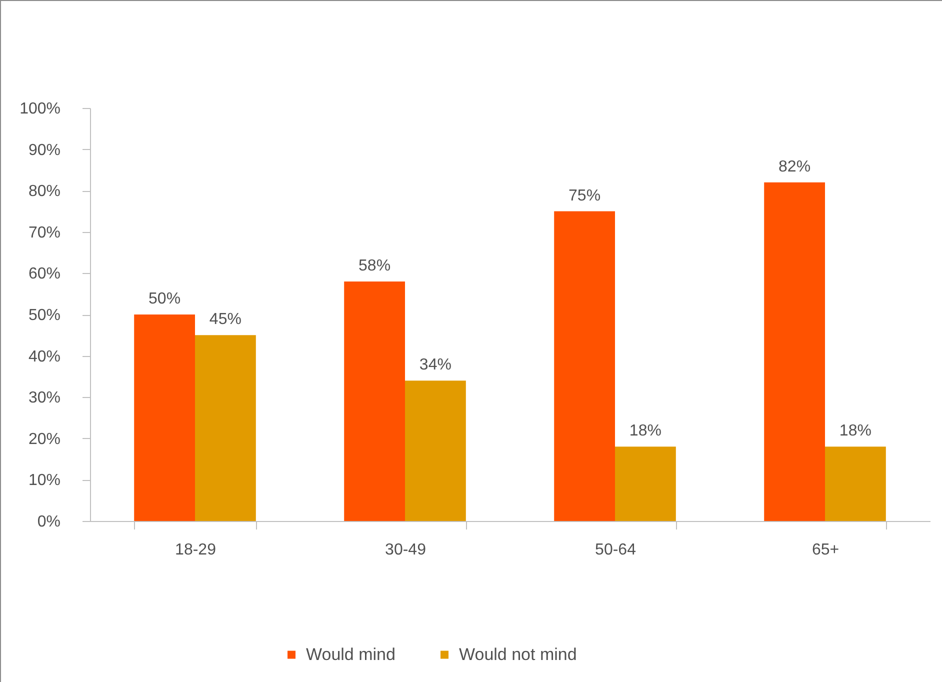  I want to click on data-label: 58%, so click(374, 265).